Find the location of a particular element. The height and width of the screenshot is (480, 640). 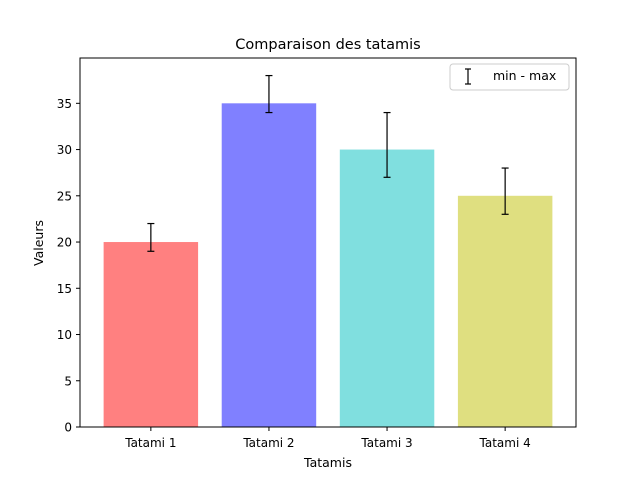

x-tick-label: Tatami 4 is located at coordinates (505, 443).